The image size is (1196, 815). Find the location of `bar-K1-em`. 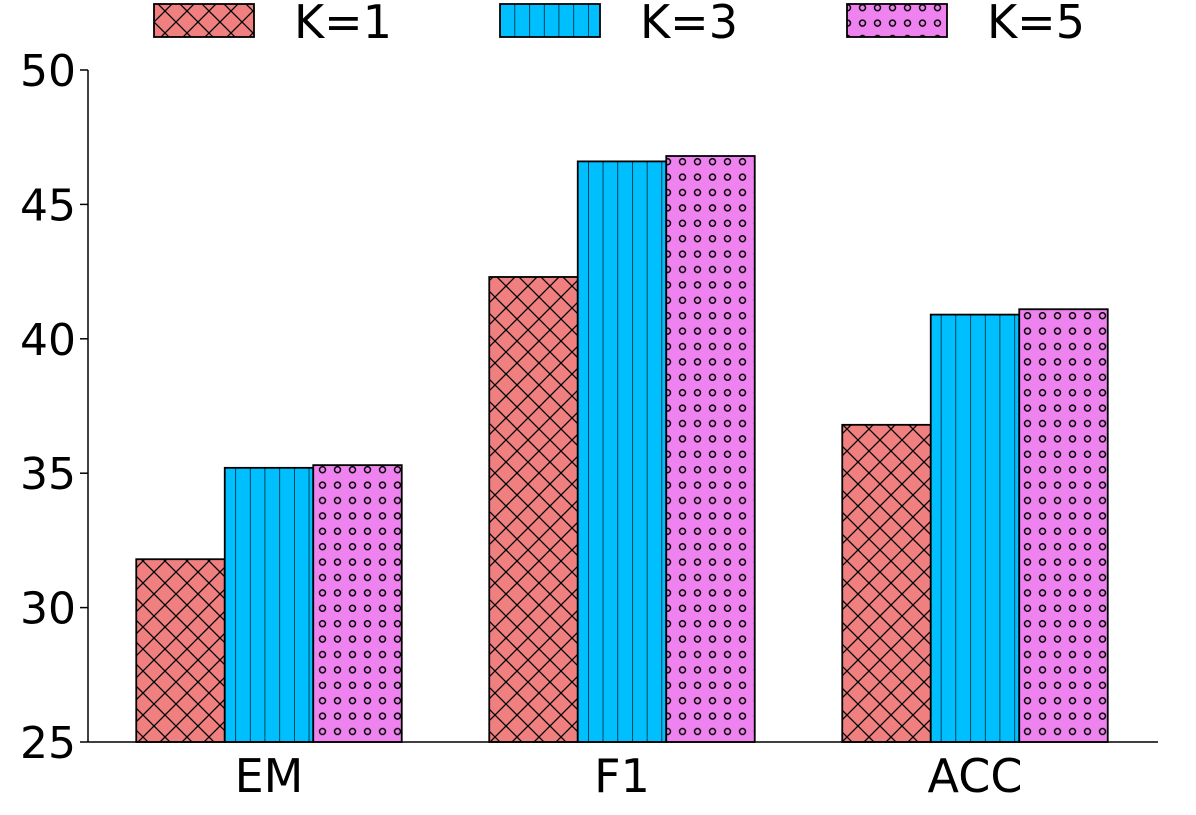

bar-K1-em is located at coordinates (180, 650).